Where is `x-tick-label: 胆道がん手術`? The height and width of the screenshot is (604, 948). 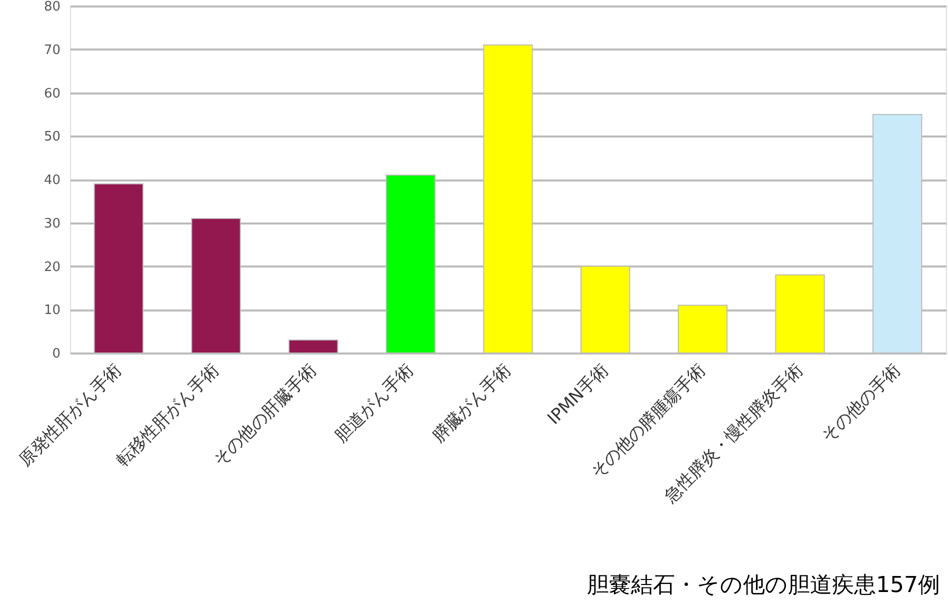 x-tick-label: 胆道がん手術 is located at coordinates (374, 403).